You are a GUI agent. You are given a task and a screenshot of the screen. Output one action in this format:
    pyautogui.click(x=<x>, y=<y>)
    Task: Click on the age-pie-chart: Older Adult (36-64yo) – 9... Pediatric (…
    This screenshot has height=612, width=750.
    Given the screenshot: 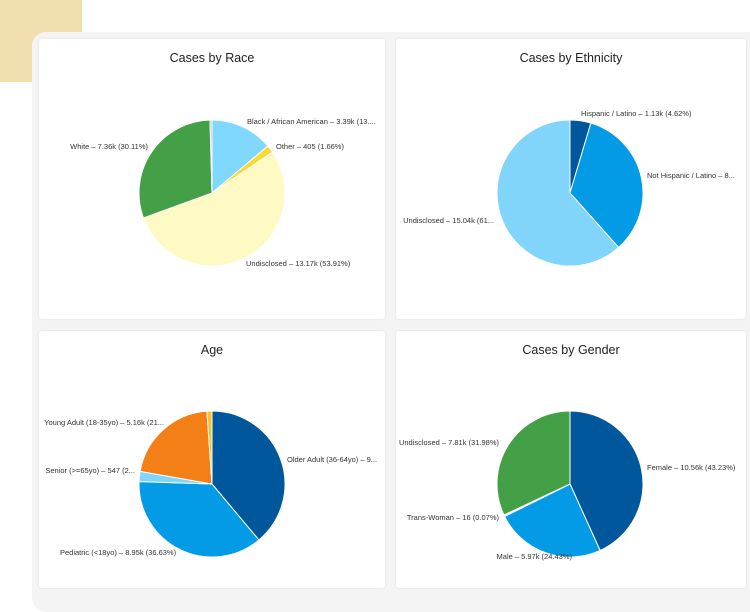 What is the action you would take?
    pyautogui.click(x=210, y=484)
    